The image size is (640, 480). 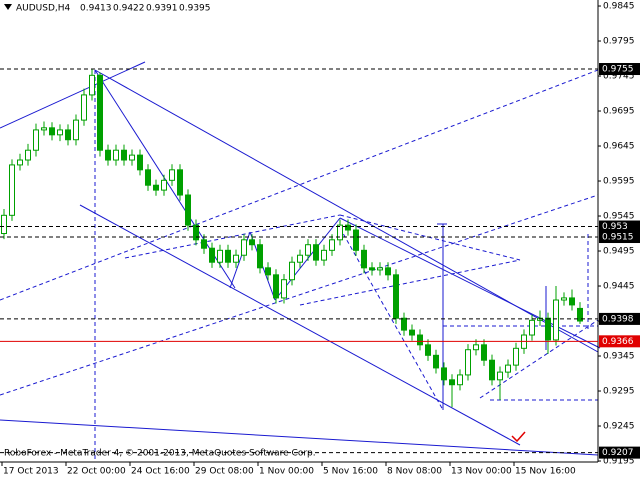 What do you see at coordinates (619, 427) in the screenshot?
I see `y-tick-label: 0.9245` at bounding box center [619, 427].